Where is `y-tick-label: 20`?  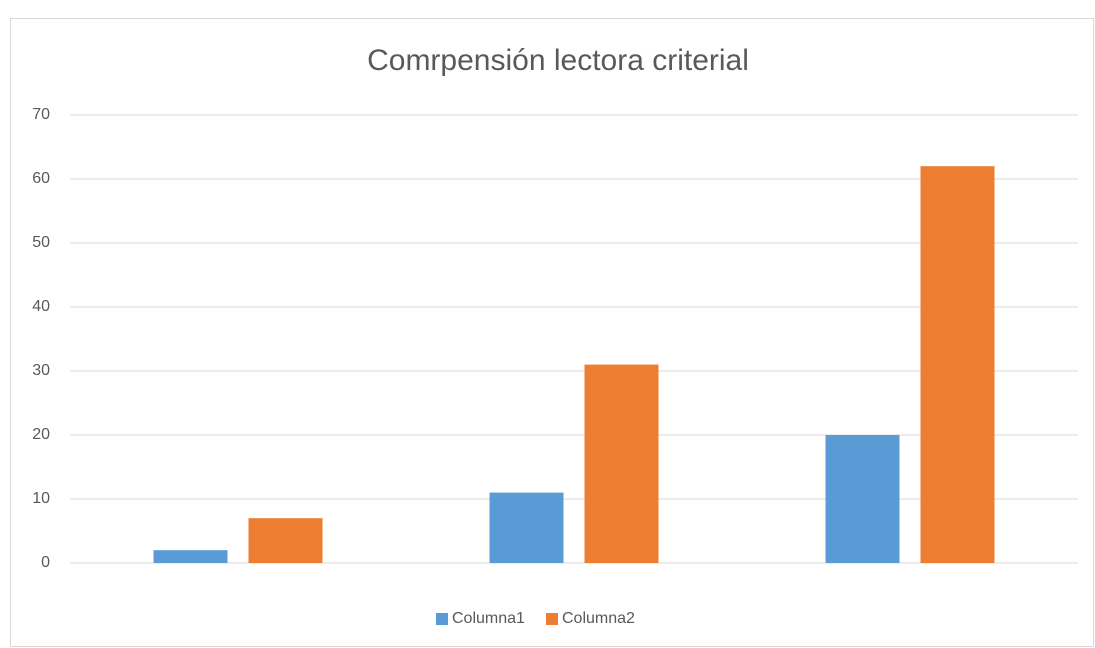 y-tick-label: 20 is located at coordinates (41, 434).